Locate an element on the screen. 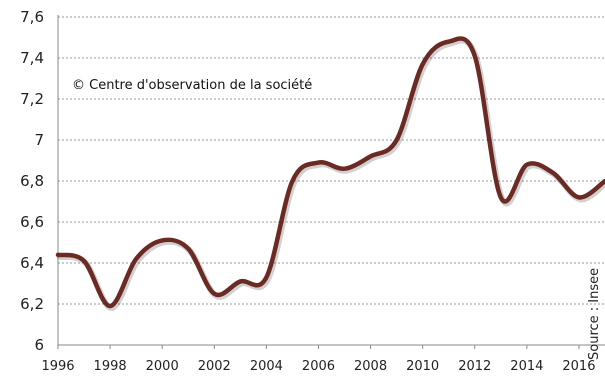  y-tick-label: 6,2 is located at coordinates (32, 304).